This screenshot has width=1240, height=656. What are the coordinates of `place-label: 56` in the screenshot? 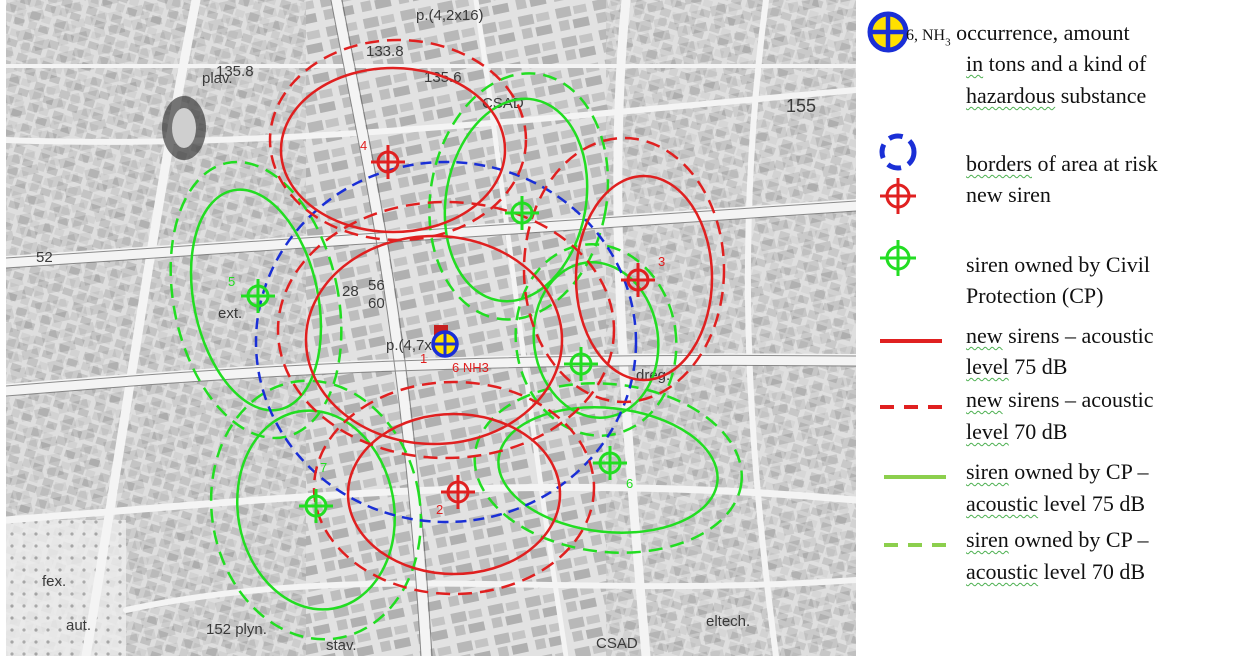 It's located at (376, 285).